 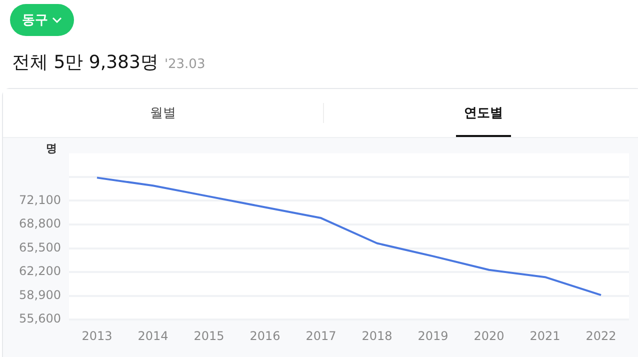 I want to click on y-tick-label: 55,600, so click(x=39, y=319).